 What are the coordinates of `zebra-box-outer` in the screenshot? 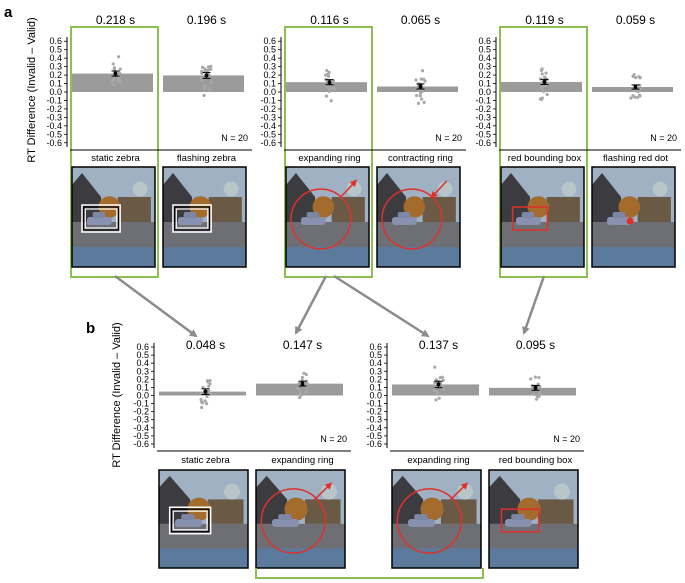 It's located at (192, 218).